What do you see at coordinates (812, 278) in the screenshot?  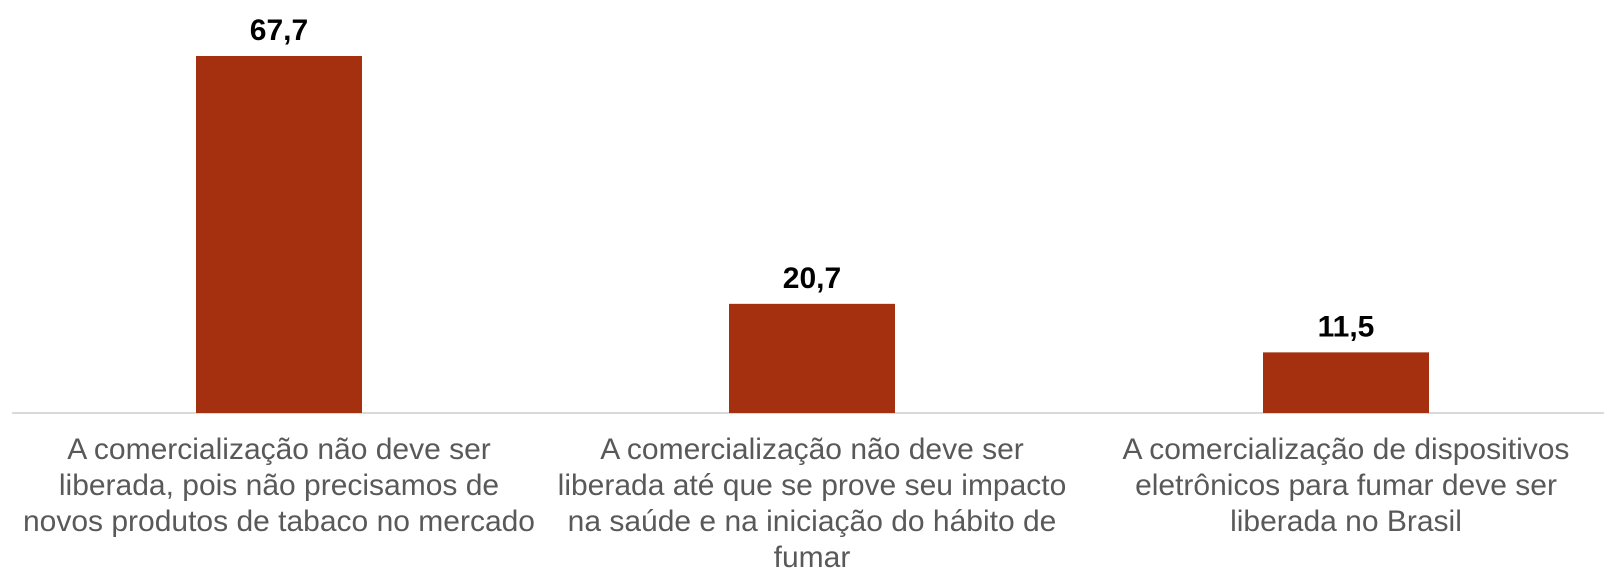 I see `value-label-2: 20,7` at bounding box center [812, 278].